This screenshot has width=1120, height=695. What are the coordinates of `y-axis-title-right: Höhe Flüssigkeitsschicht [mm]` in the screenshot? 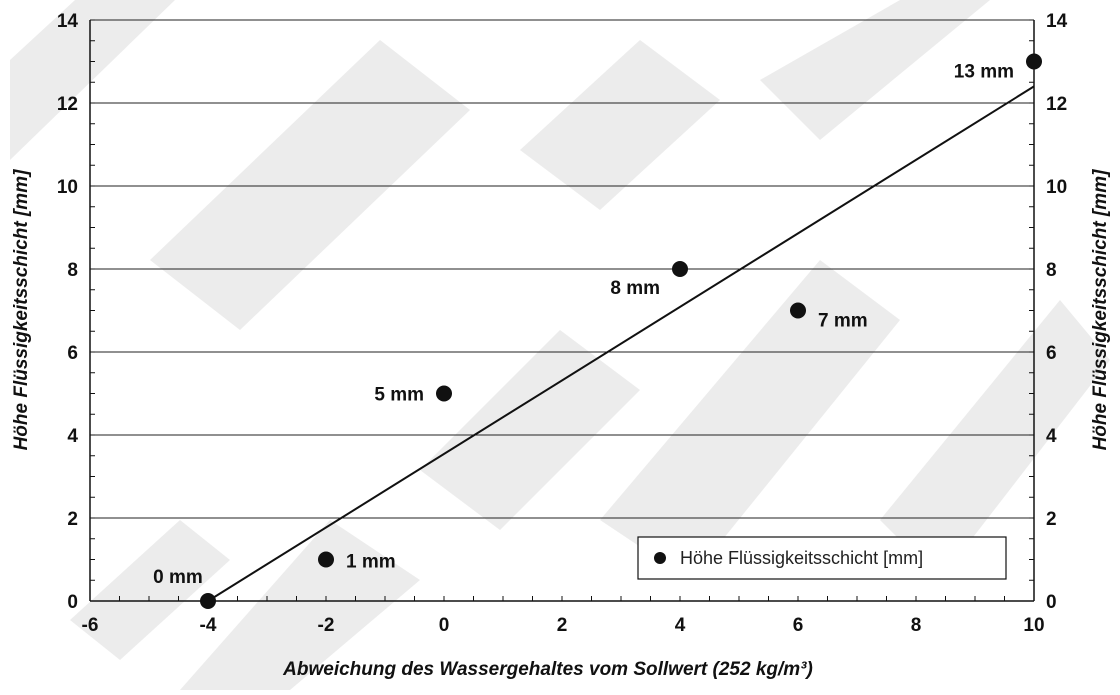 It's located at (1100, 310).